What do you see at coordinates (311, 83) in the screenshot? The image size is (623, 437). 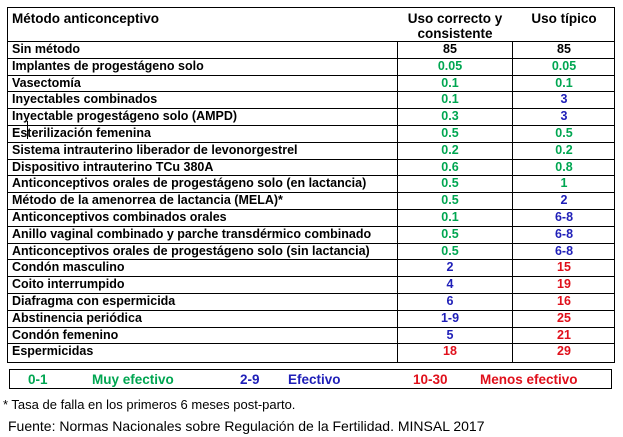 I see `table-row: Vasectomía 0.1 0.1` at bounding box center [311, 83].